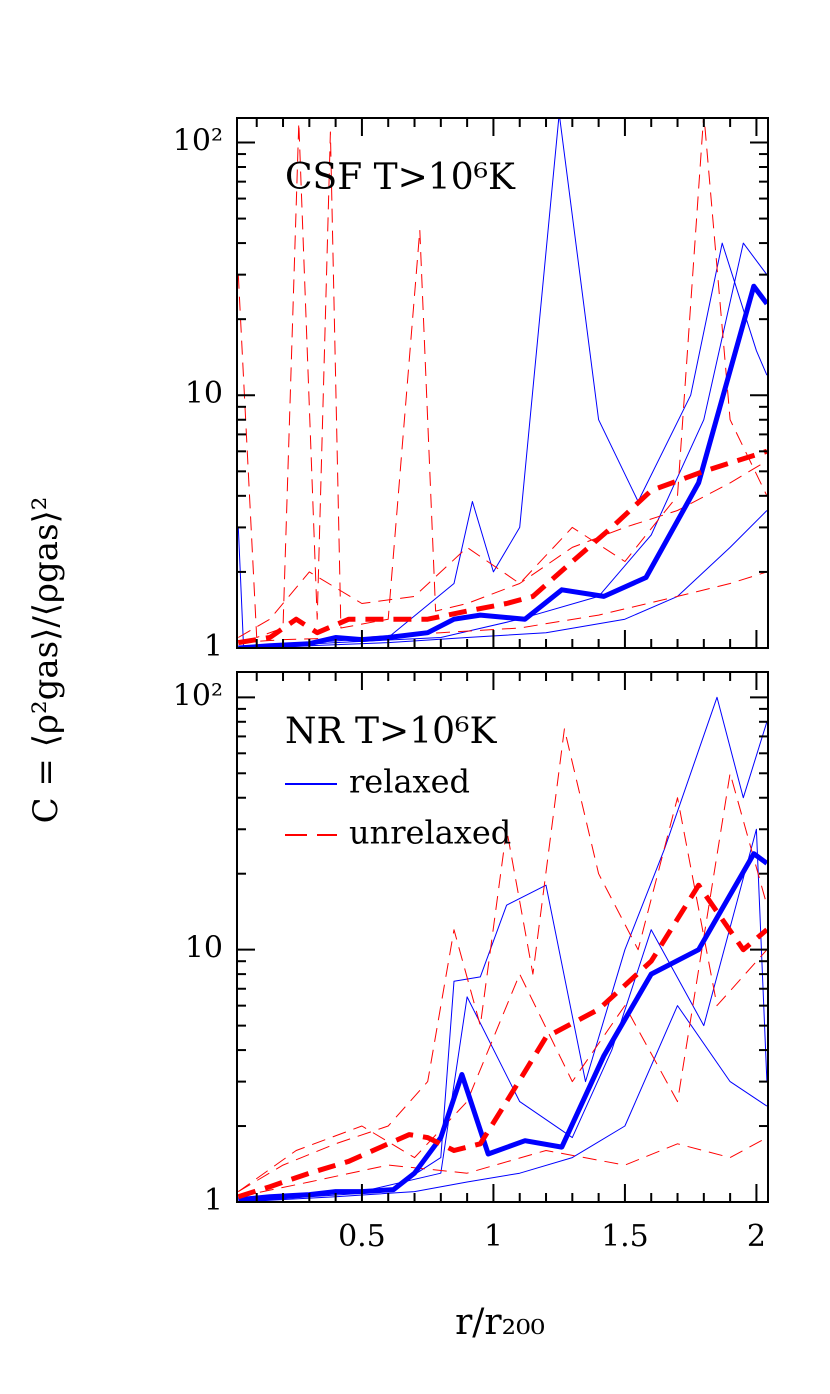 The height and width of the screenshot is (1394, 830). Describe the element at coordinates (430, 833) in the screenshot. I see `legend-label: unrelaxed` at that location.